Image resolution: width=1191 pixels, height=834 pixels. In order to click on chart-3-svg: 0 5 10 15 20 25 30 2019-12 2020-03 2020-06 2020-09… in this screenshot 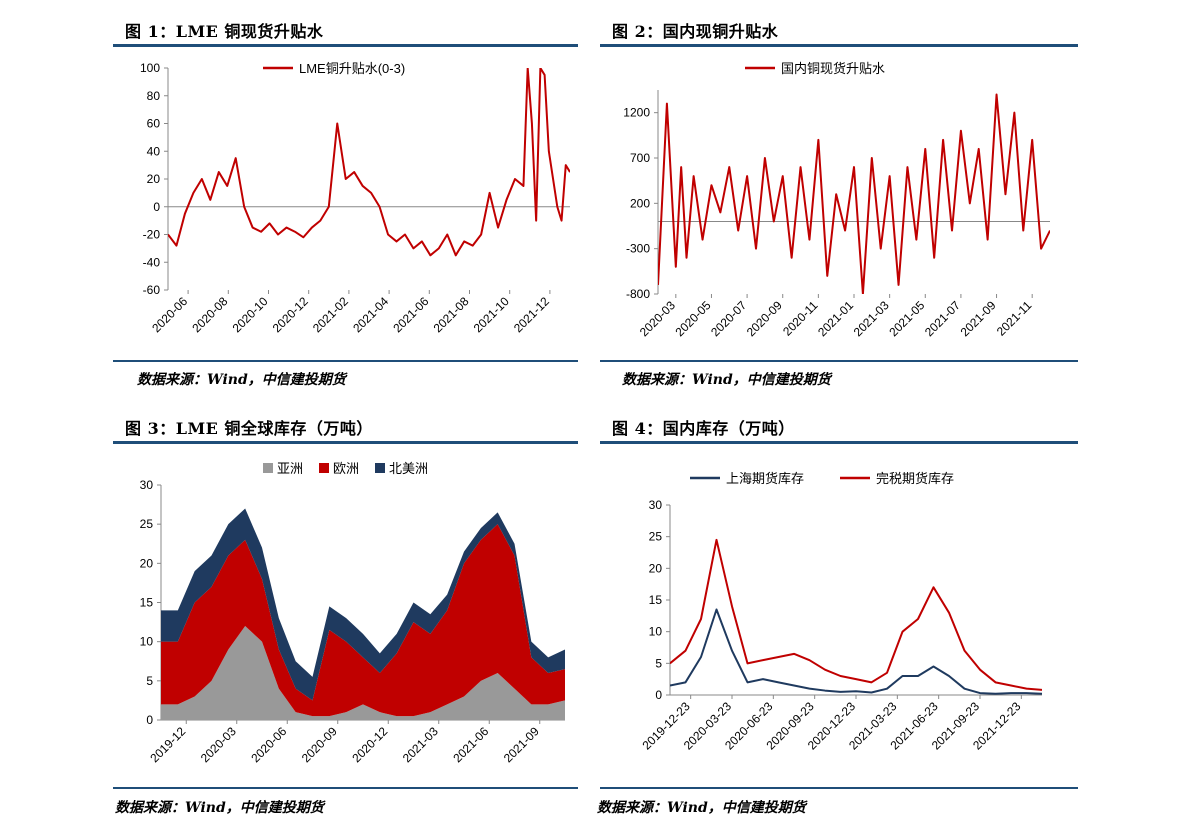, I will do `click(352, 613)`.